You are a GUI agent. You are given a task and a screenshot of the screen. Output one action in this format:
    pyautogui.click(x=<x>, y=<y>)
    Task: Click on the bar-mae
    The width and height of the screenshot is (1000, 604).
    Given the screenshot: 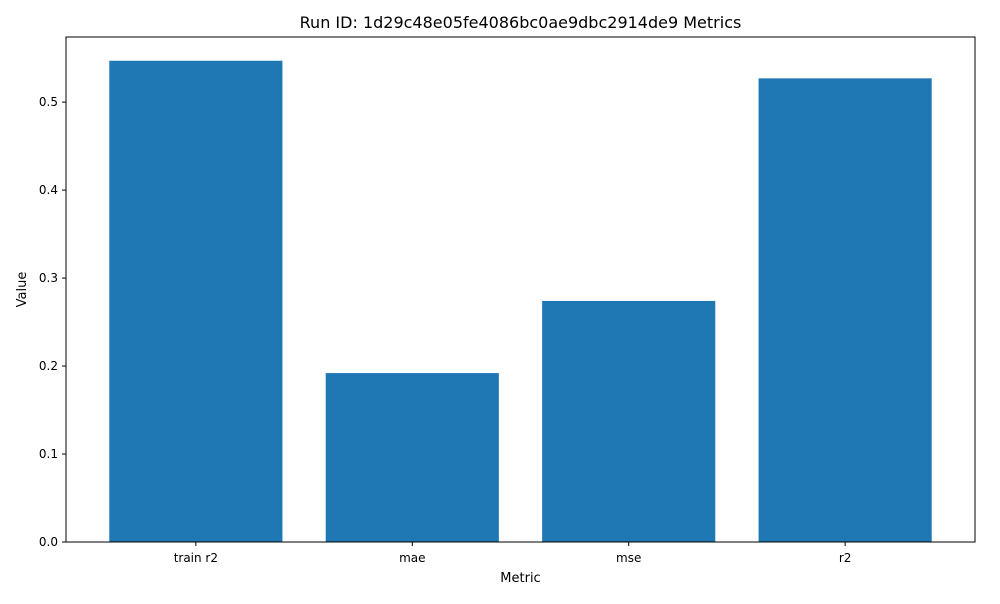 What is the action you would take?
    pyautogui.click(x=412, y=457)
    